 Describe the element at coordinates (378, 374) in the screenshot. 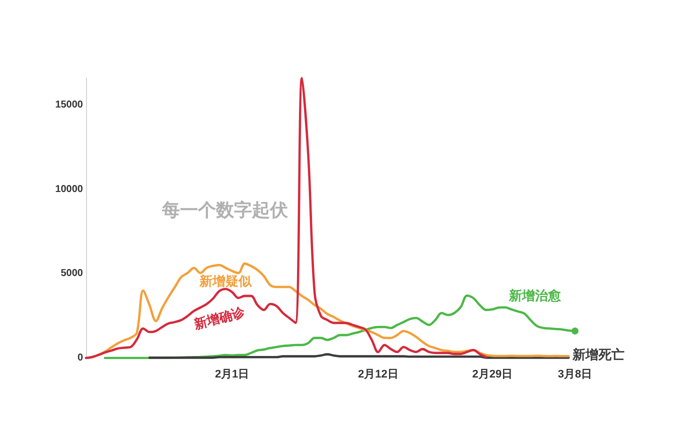

I see `x-tick-label: 2月12日` at that location.